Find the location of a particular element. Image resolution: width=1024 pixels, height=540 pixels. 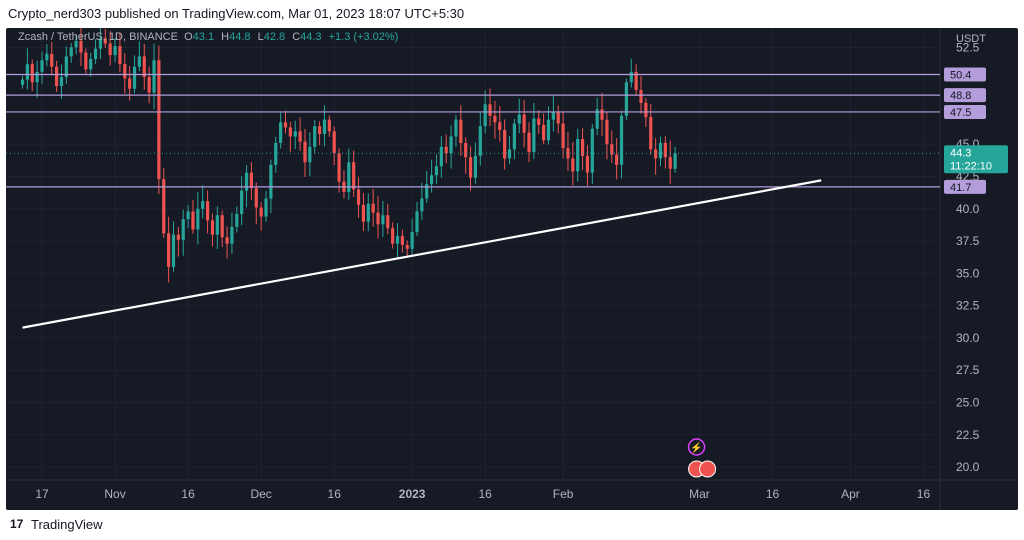

tradingview-logo-icon: 17 is located at coordinates (17, 524).